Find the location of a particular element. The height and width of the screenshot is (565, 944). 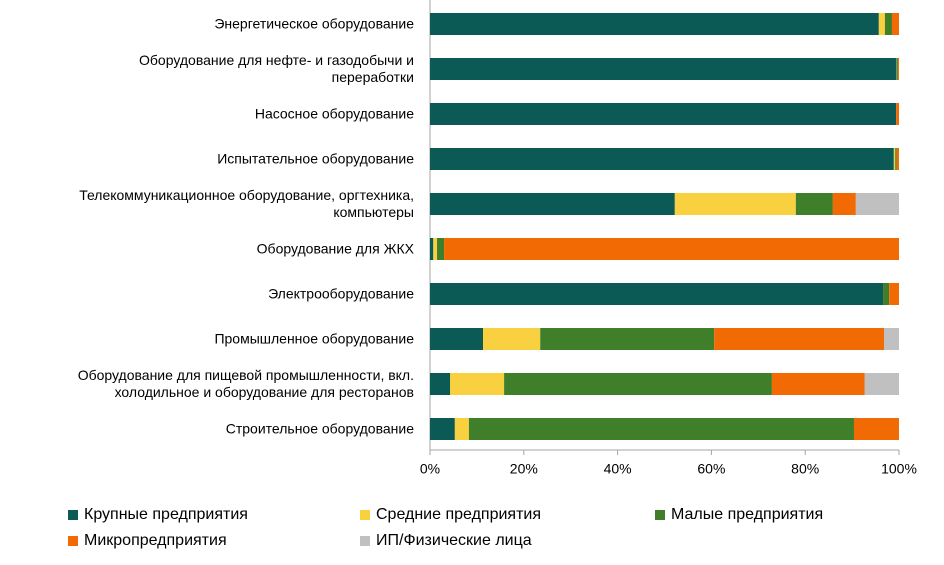

legend-item: Крупные предприятия is located at coordinates (158, 515).